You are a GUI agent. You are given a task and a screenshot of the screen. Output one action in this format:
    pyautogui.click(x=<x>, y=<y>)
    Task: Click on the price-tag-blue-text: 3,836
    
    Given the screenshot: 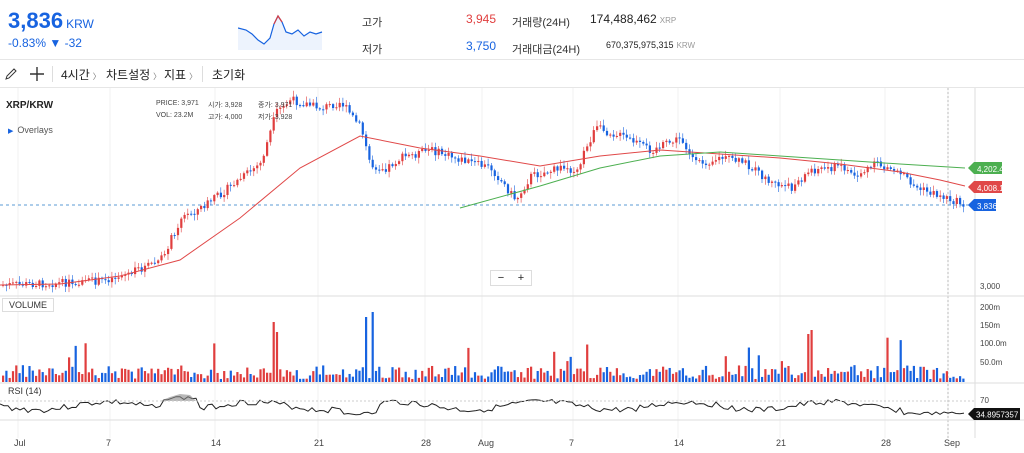 What is the action you would take?
    pyautogui.click(x=987, y=206)
    